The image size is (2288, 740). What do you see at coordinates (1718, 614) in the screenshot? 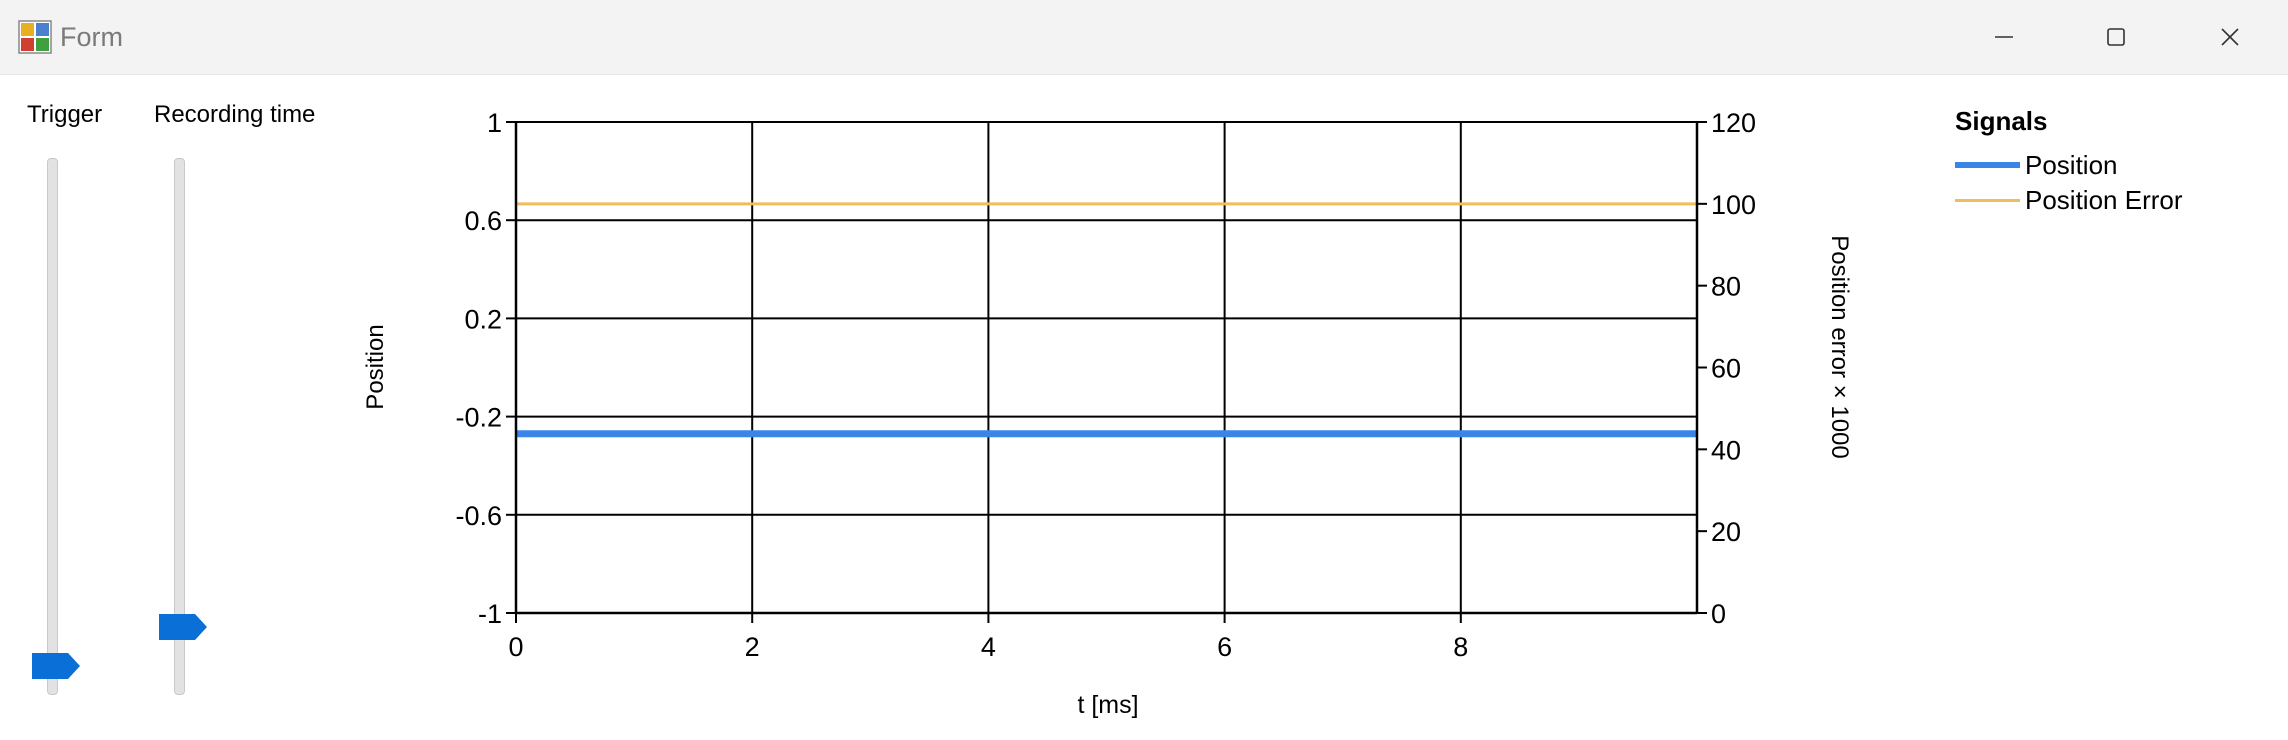
I see `y2-tick-label: 0` at bounding box center [1718, 614].